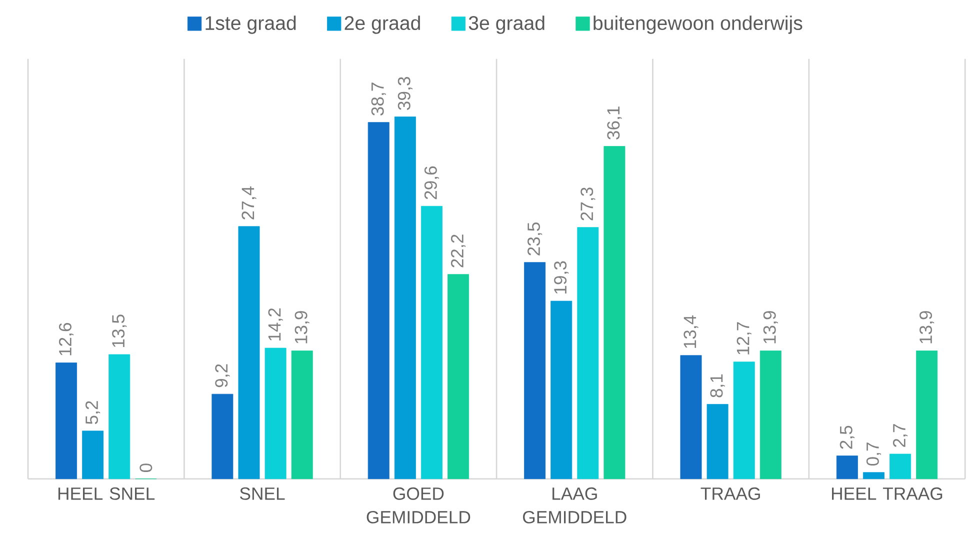  Describe the element at coordinates (418, 506) in the screenshot. I see `x-tick-label: GOED GEMIDDELD` at that location.